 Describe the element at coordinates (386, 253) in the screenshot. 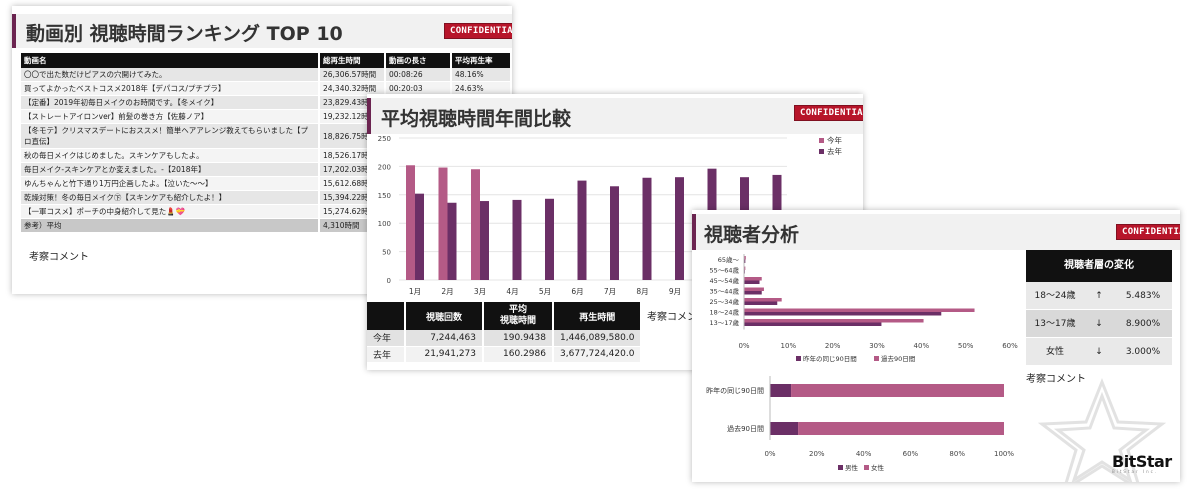

I see `y-tick-label: 50` at that location.